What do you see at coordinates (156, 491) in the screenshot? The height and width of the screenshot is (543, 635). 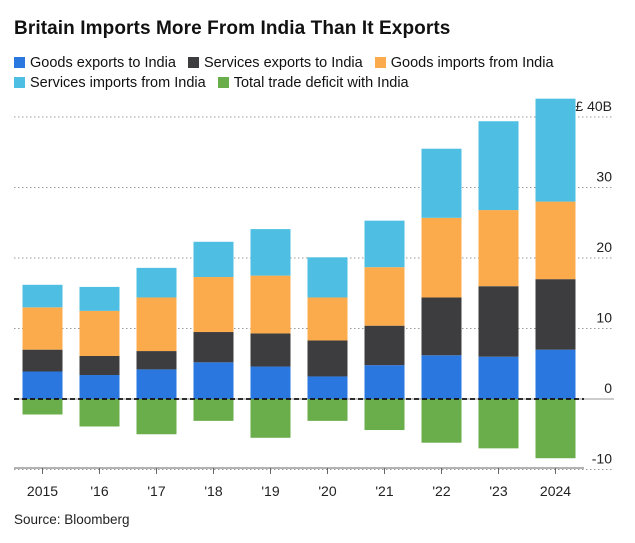 I see `x-tick-label: '17` at bounding box center [156, 491].